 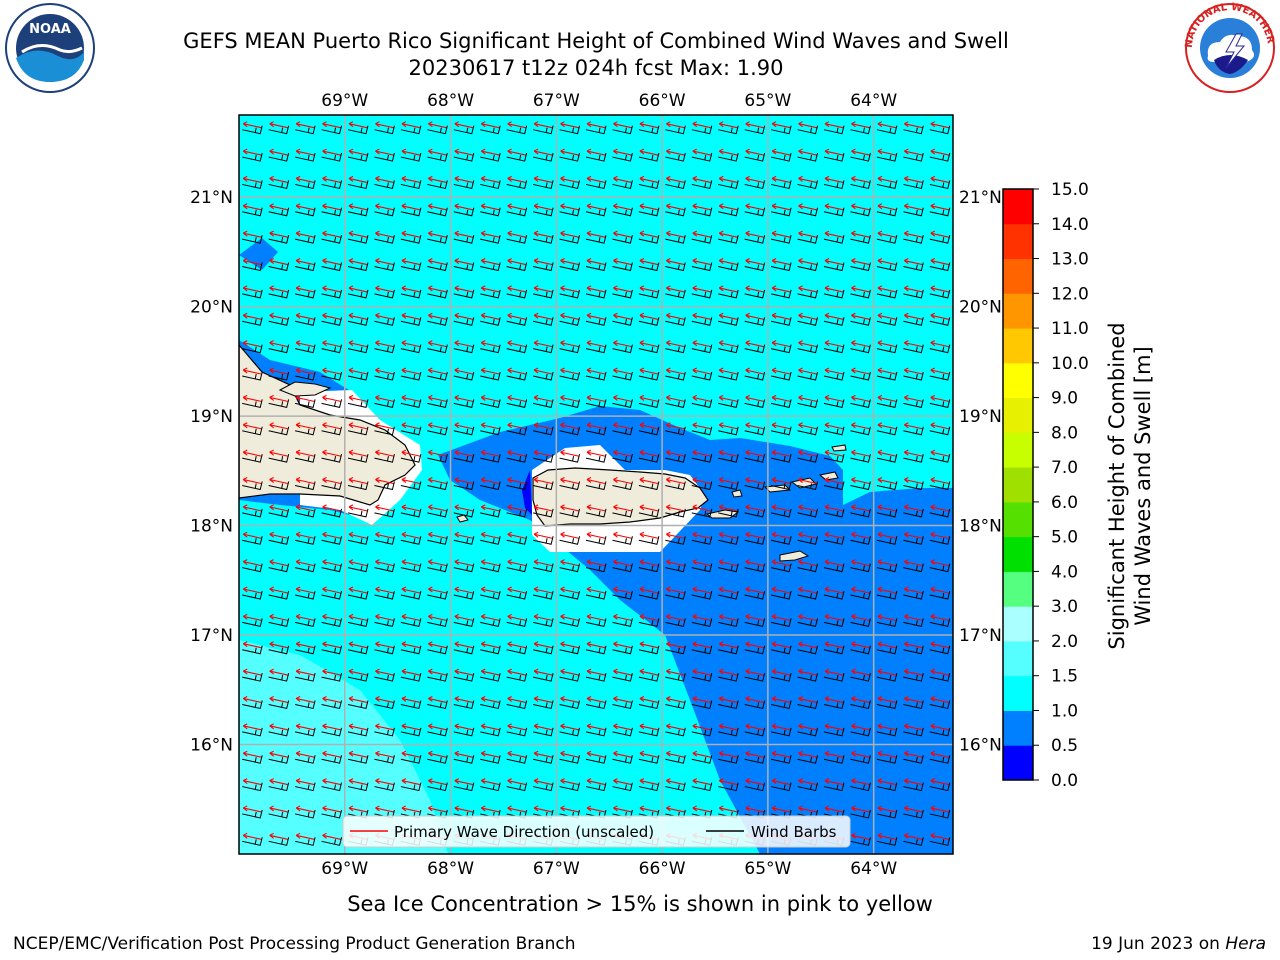 What do you see at coordinates (1064, 711) in the screenshot?
I see `colorbar-tick-label-2: 1.0` at bounding box center [1064, 711].